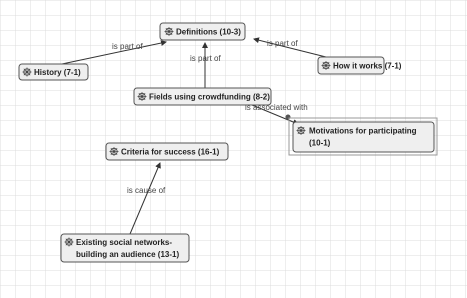 The width and height of the screenshot is (467, 298). What do you see at coordinates (208, 32) in the screenshot?
I see `node-label: Definitions (10-3)` at bounding box center [208, 32].